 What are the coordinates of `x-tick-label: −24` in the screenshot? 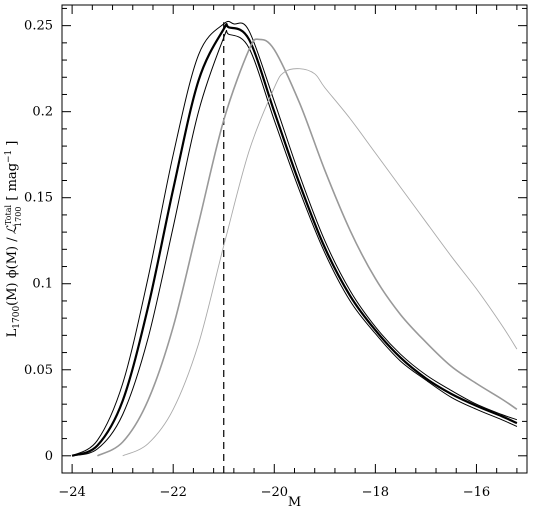 It's located at (71, 492).